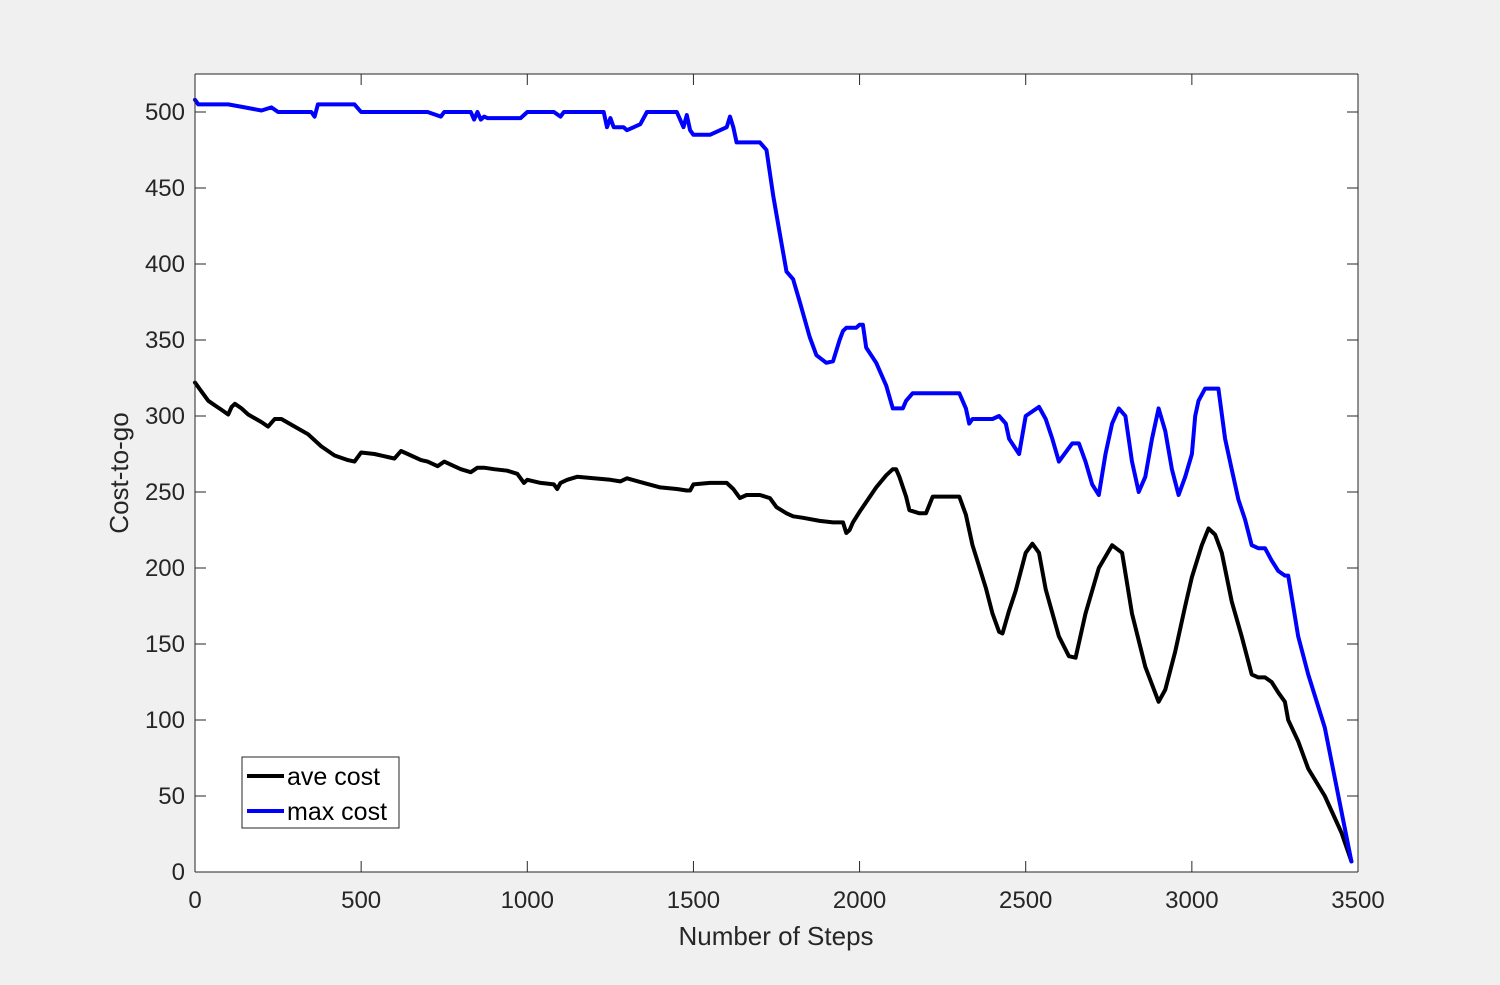 Image resolution: width=1500 pixels, height=985 pixels. Describe the element at coordinates (165, 492) in the screenshot. I see `y-tick-label: 250` at that location.